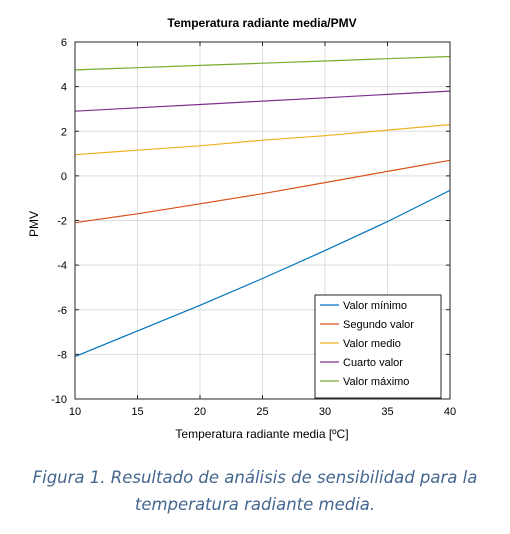 This screenshot has height=534, width=510. What do you see at coordinates (387, 412) in the screenshot?
I see `x-tick-label: 35` at bounding box center [387, 412].